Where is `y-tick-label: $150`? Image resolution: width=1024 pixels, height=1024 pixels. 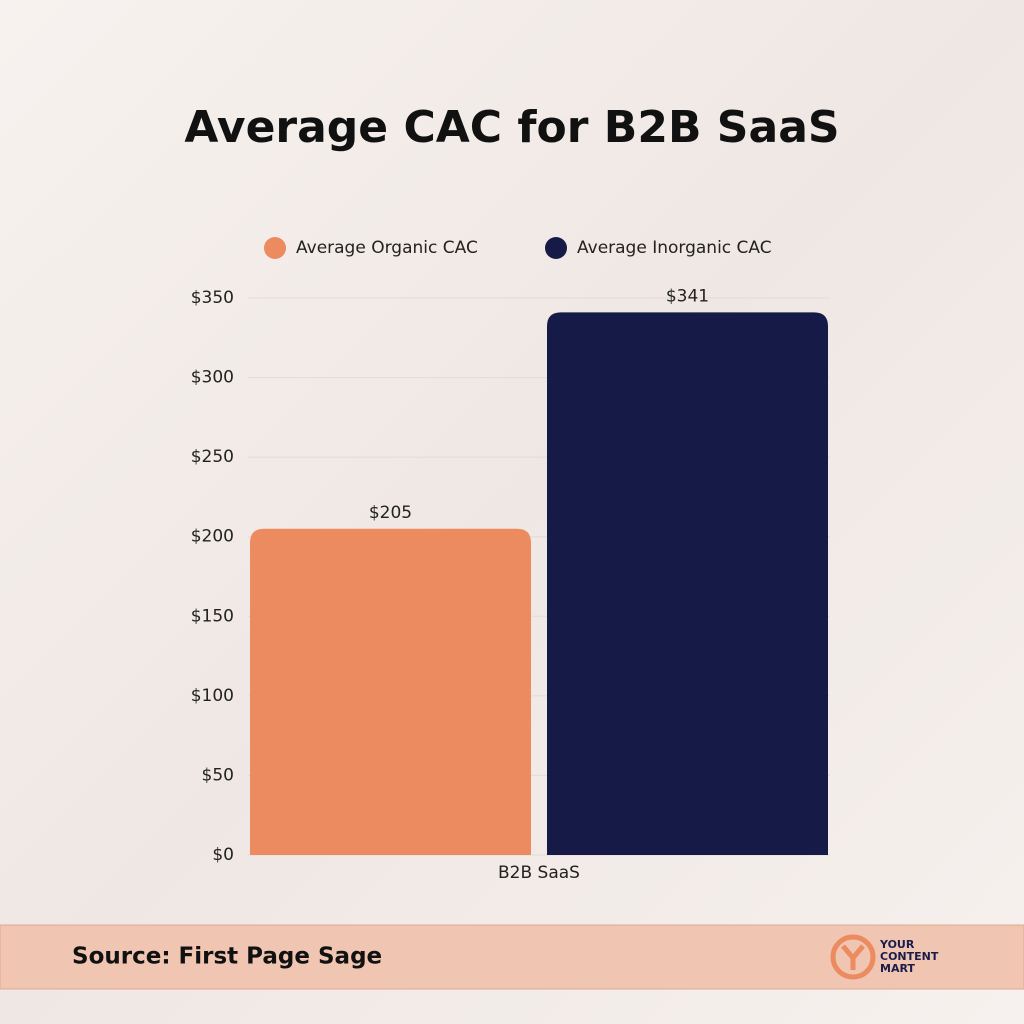
y-tick-label: $150 is located at coordinates (212, 616).